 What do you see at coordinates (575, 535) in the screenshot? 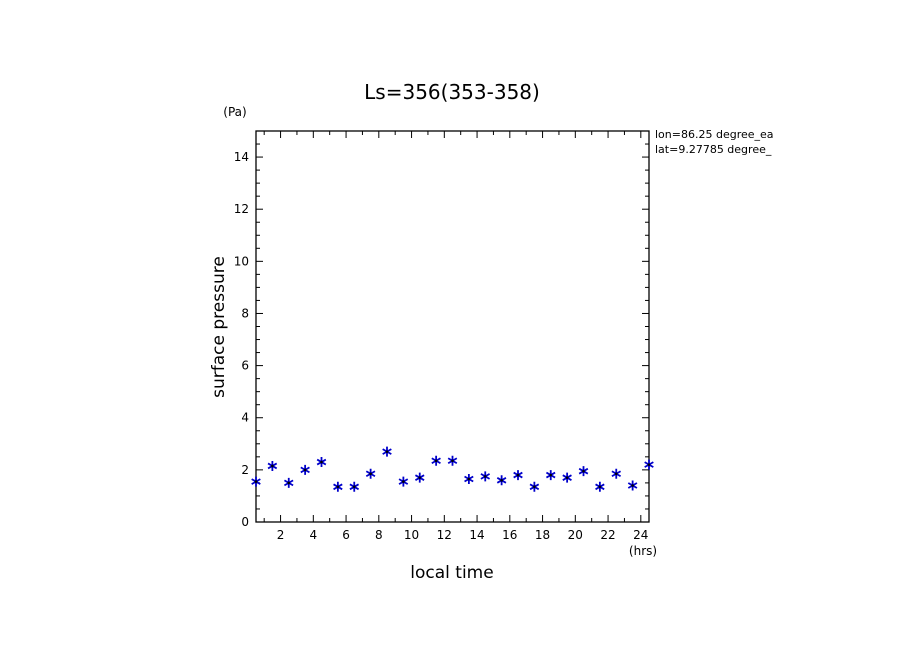
I see `x-tick-label: 20` at bounding box center [575, 535].